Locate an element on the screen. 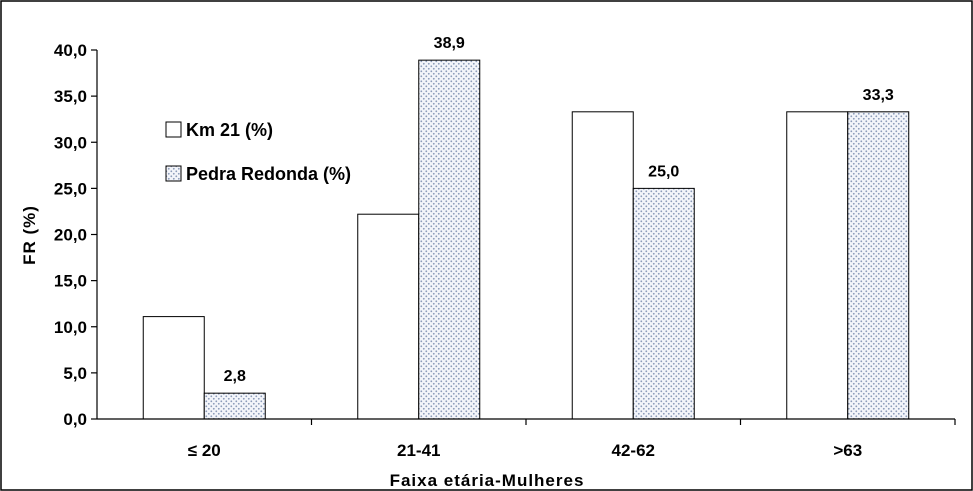  y-tick-label: 35,0 is located at coordinates (70, 96).